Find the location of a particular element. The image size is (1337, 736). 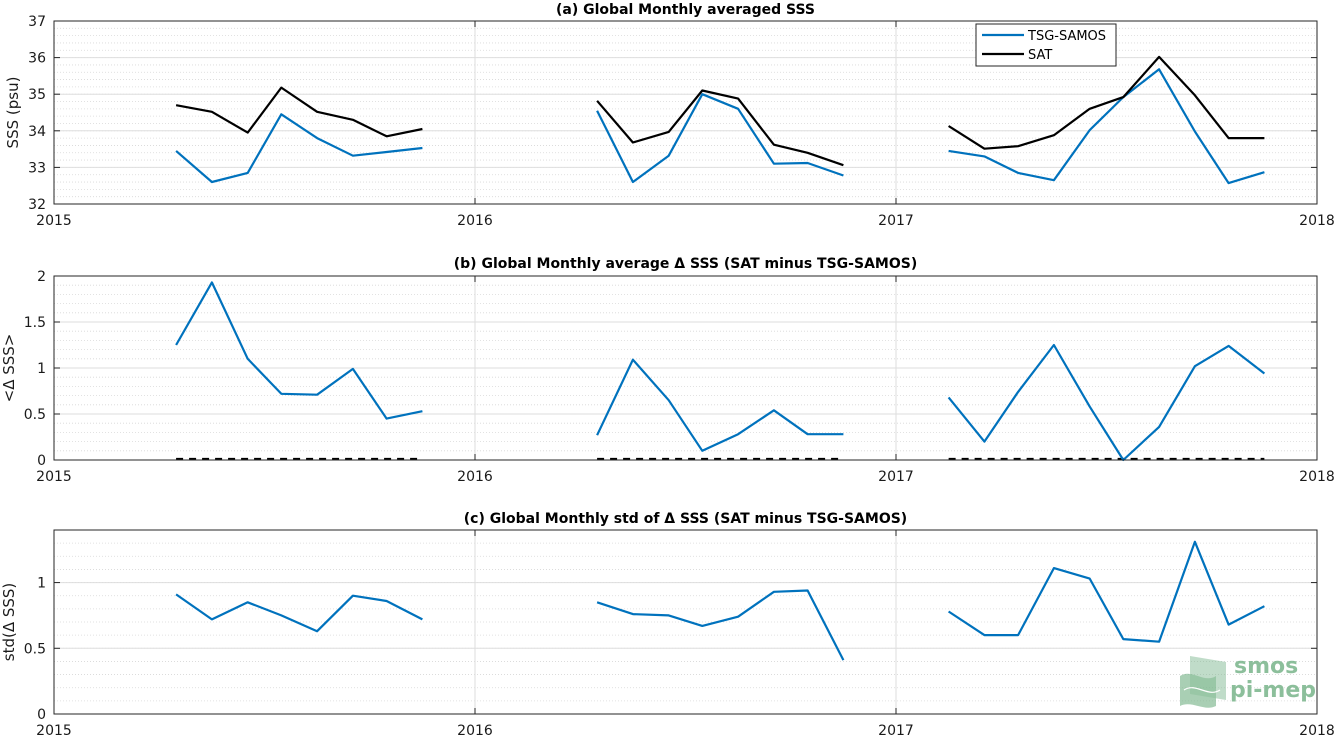

legend-box is located at coordinates (1046, 45).